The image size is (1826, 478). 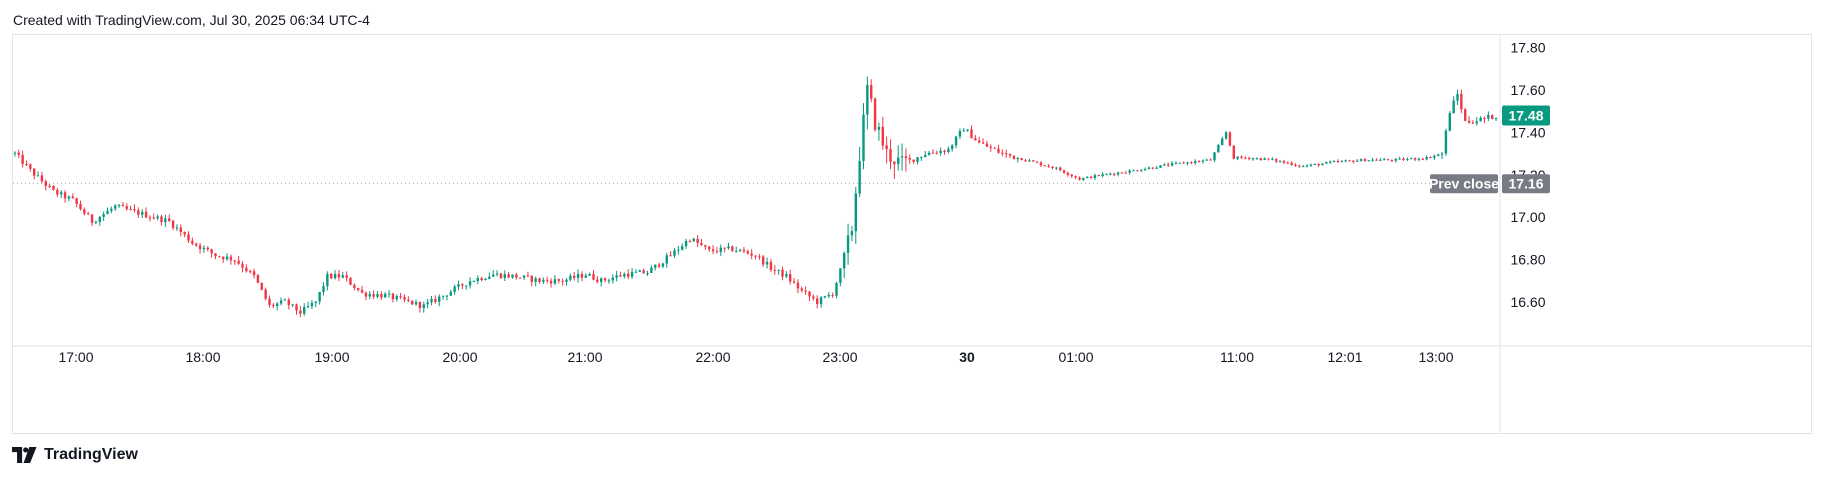 I want to click on price-badges: Prev close 17.16 17.48, so click(x=1489, y=149).